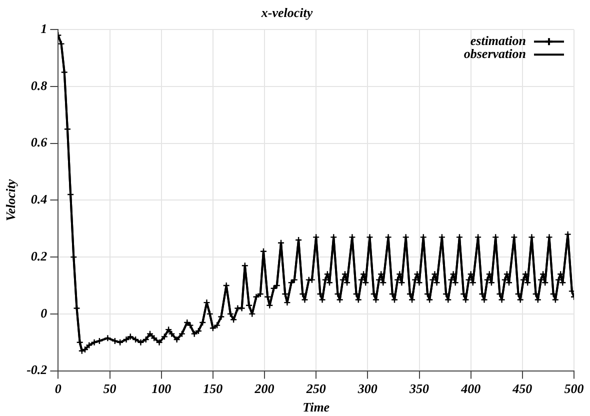 Image resolution: width=590 pixels, height=416 pixels. What do you see at coordinates (162, 388) in the screenshot?
I see `x-tick-label: 100` at bounding box center [162, 388].